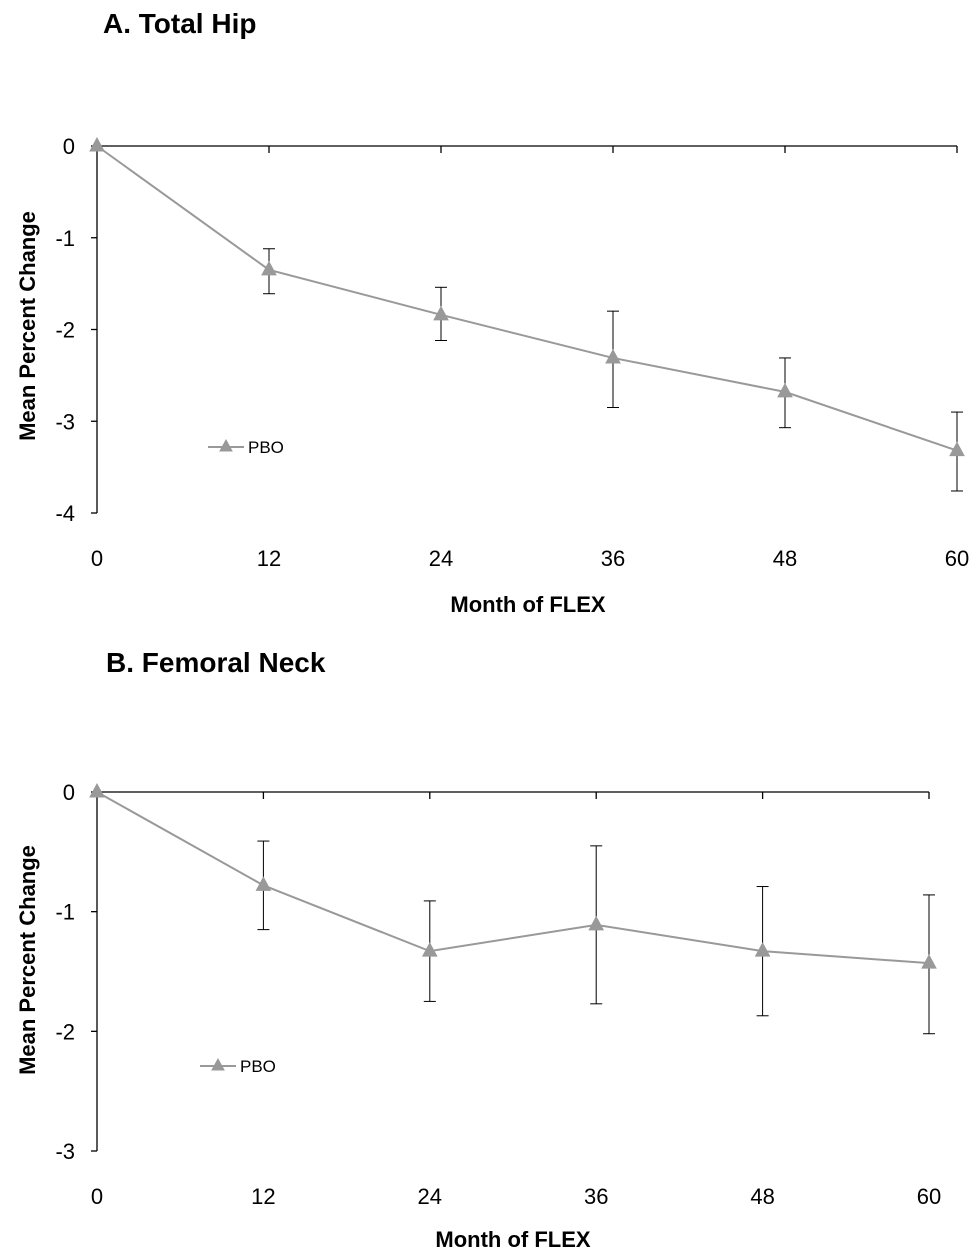  I want to click on series-line-pbo, so click(513, 878).